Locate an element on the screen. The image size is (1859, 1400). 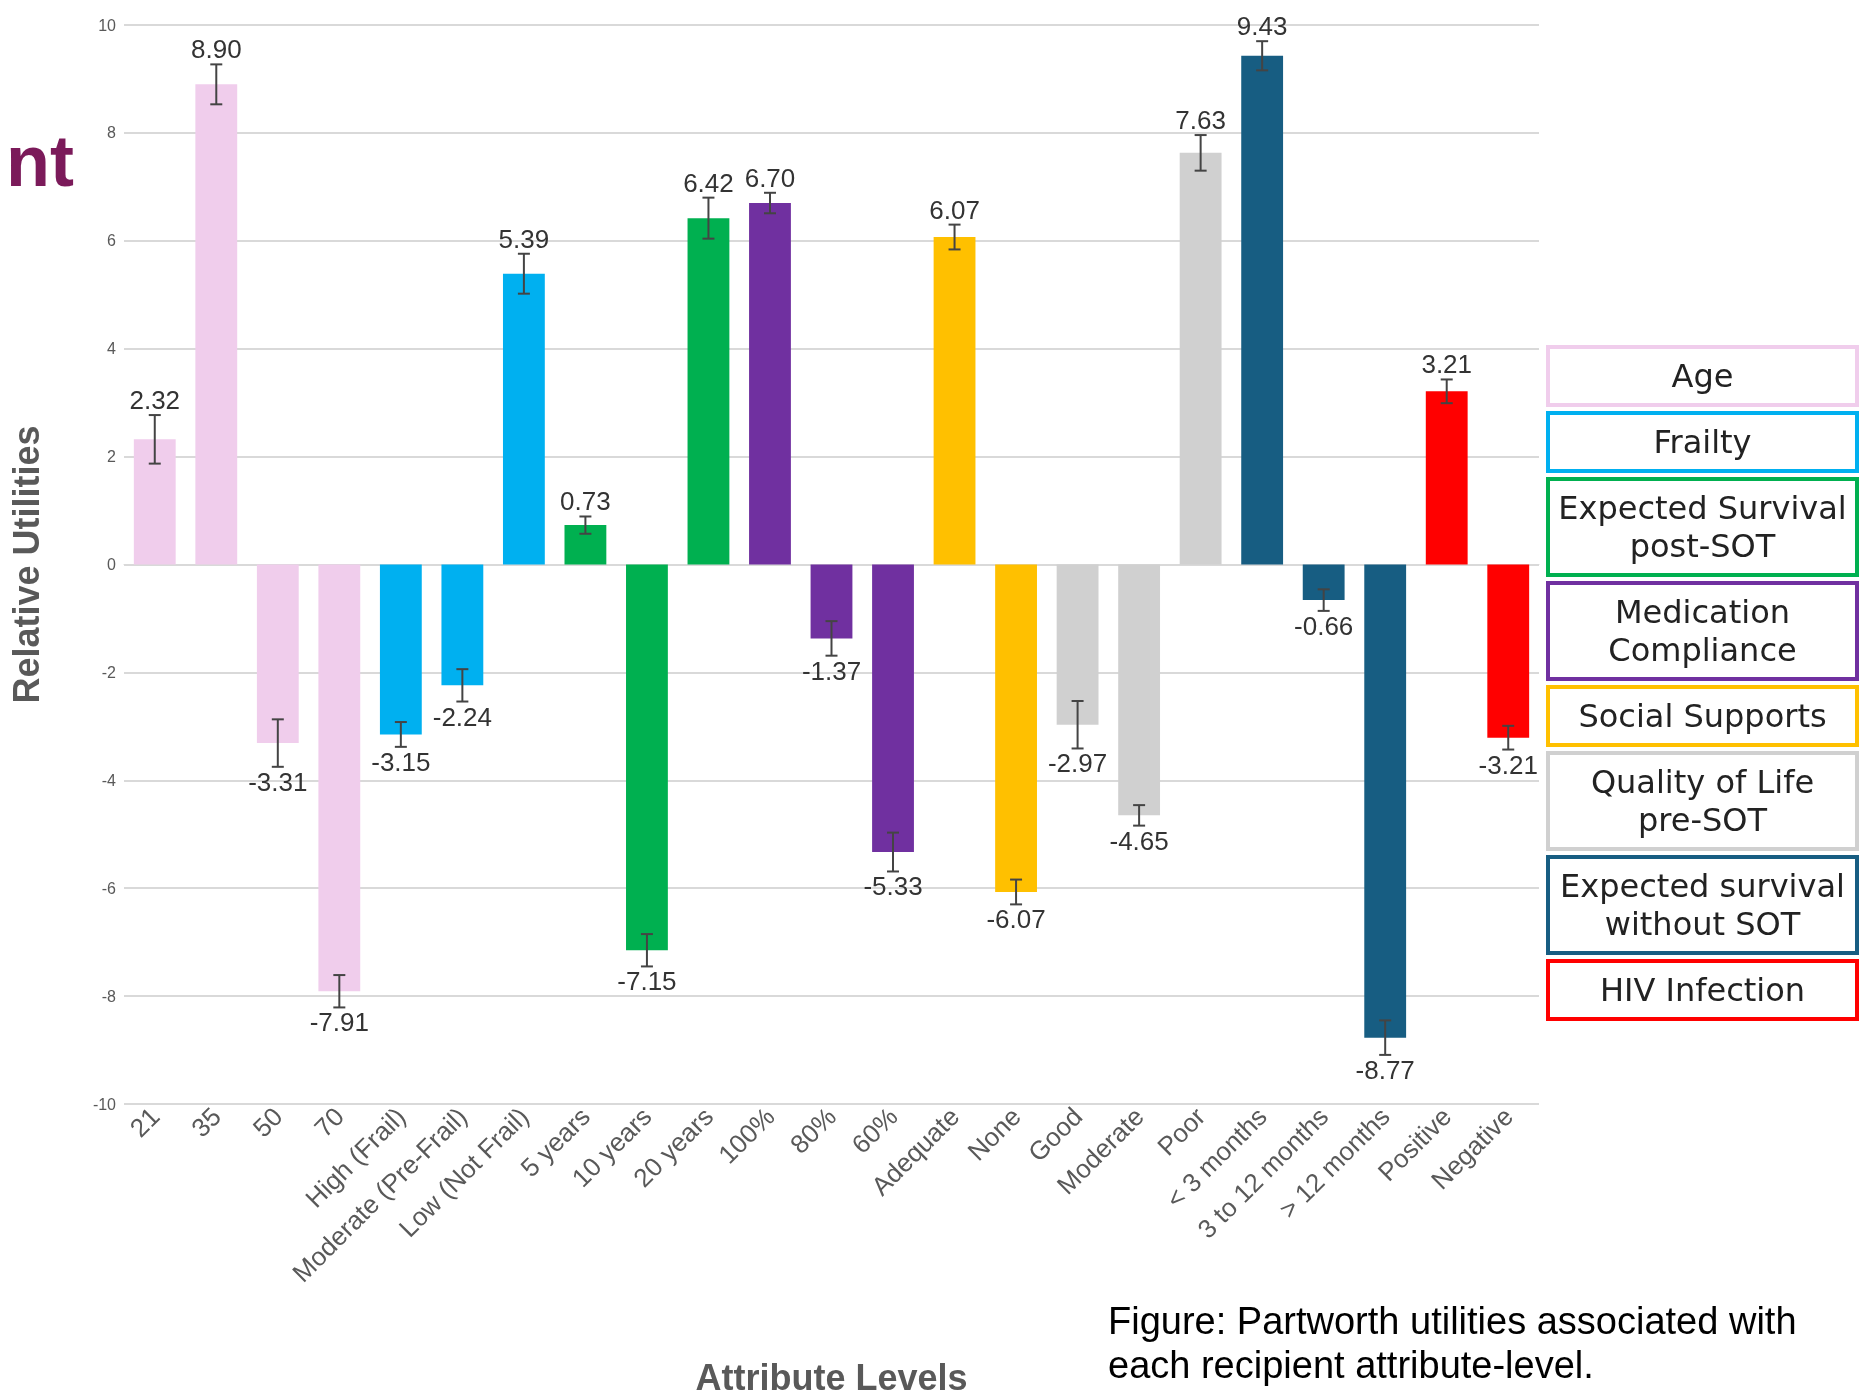
y-tick-label: 10 is located at coordinates (107, 25).